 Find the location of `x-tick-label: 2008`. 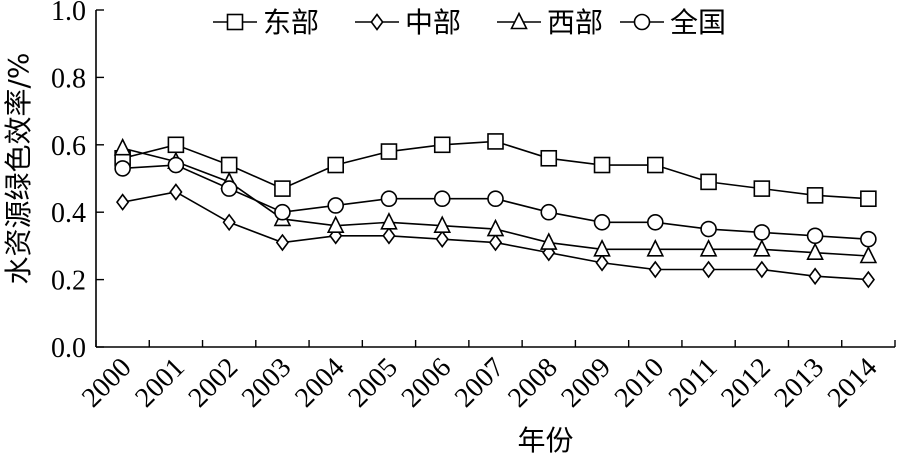

x-tick-label: 2008 is located at coordinates (533, 383).